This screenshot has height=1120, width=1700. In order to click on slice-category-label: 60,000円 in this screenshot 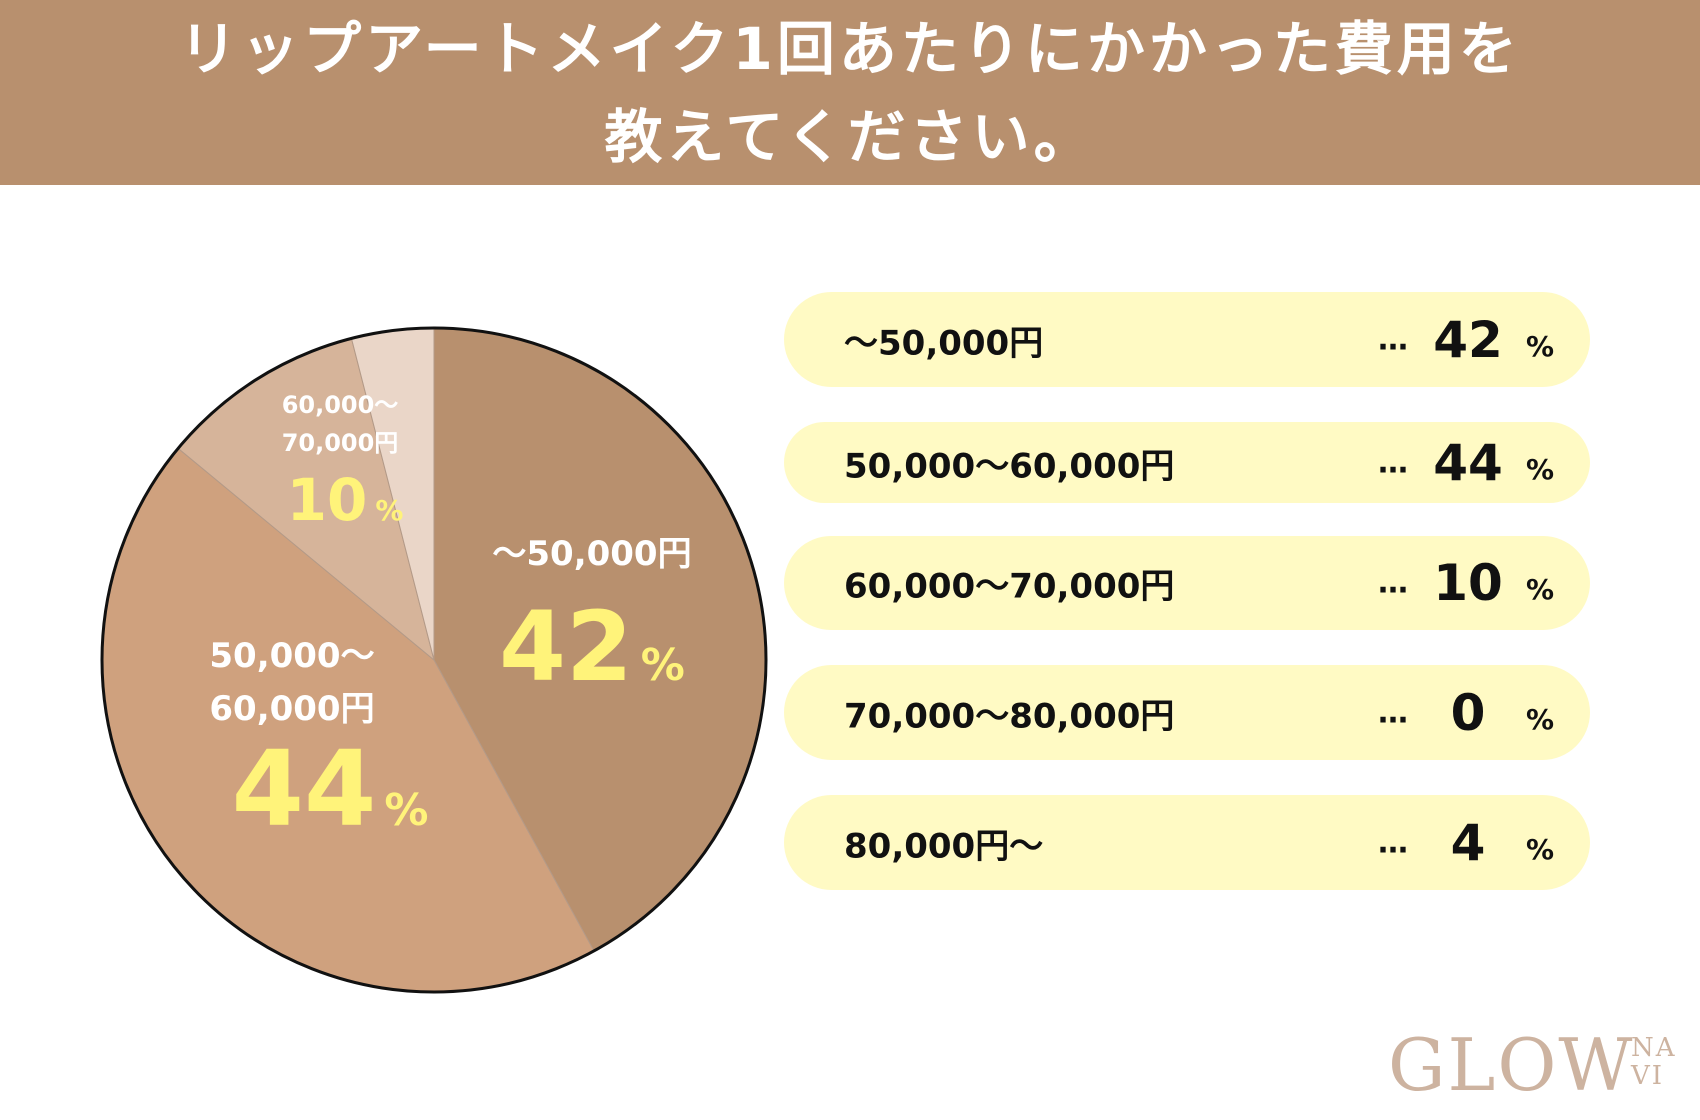, I will do `click(291, 709)`.